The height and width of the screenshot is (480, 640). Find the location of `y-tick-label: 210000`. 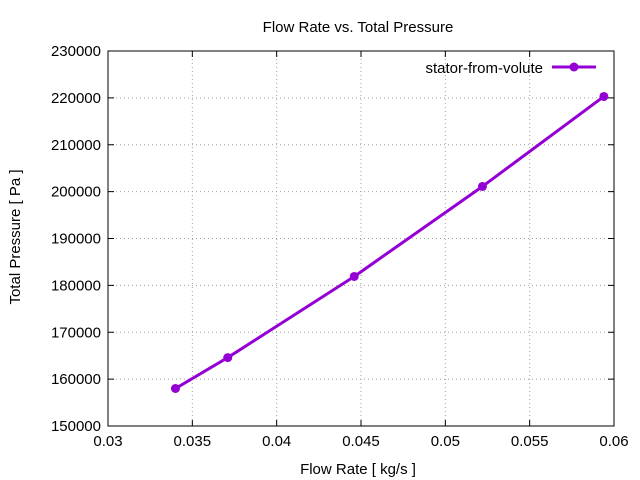

y-tick-label: 210000 is located at coordinates (76, 145).